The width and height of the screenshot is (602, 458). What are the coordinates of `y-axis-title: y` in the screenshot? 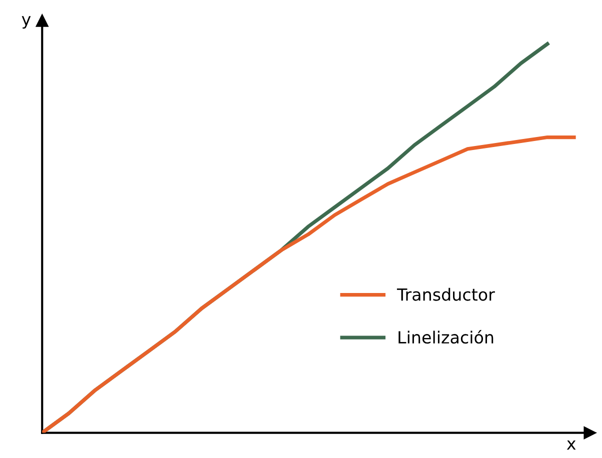 It's located at (26, 22).